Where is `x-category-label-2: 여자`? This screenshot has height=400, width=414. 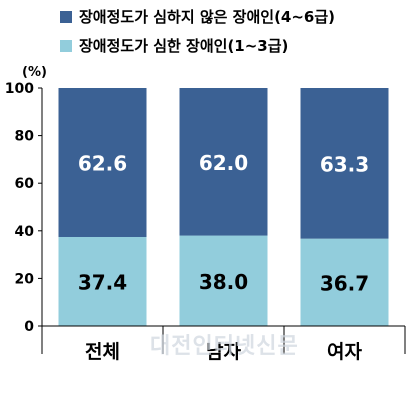
x-category-label-2: 여자 is located at coordinates (344, 352).